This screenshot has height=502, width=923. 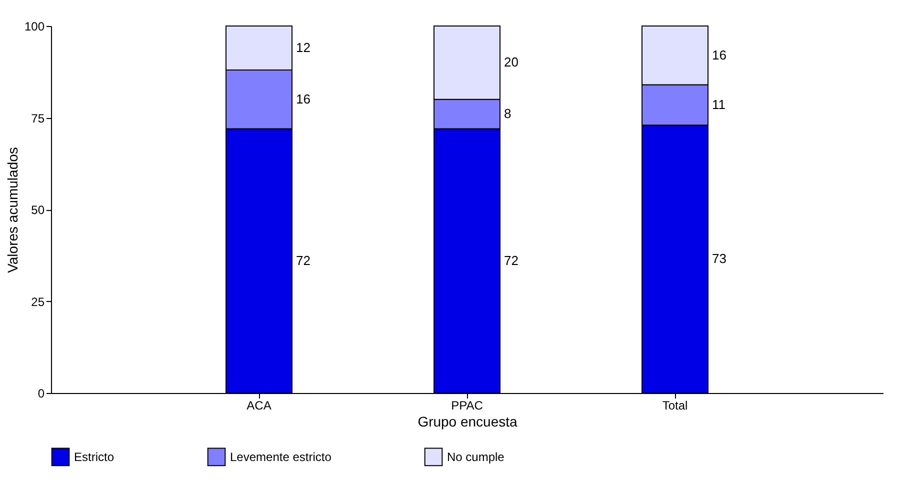 I want to click on x-axis-title: Grupo encuesta, so click(x=468, y=422).